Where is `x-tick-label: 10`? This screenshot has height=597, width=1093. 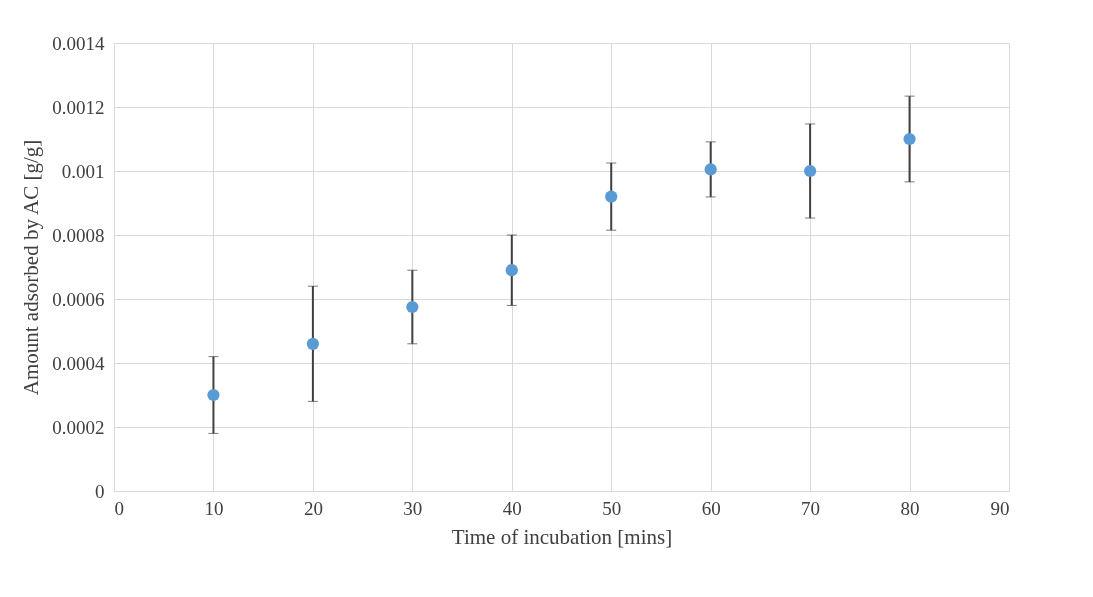 x-tick-label: 10 is located at coordinates (214, 508).